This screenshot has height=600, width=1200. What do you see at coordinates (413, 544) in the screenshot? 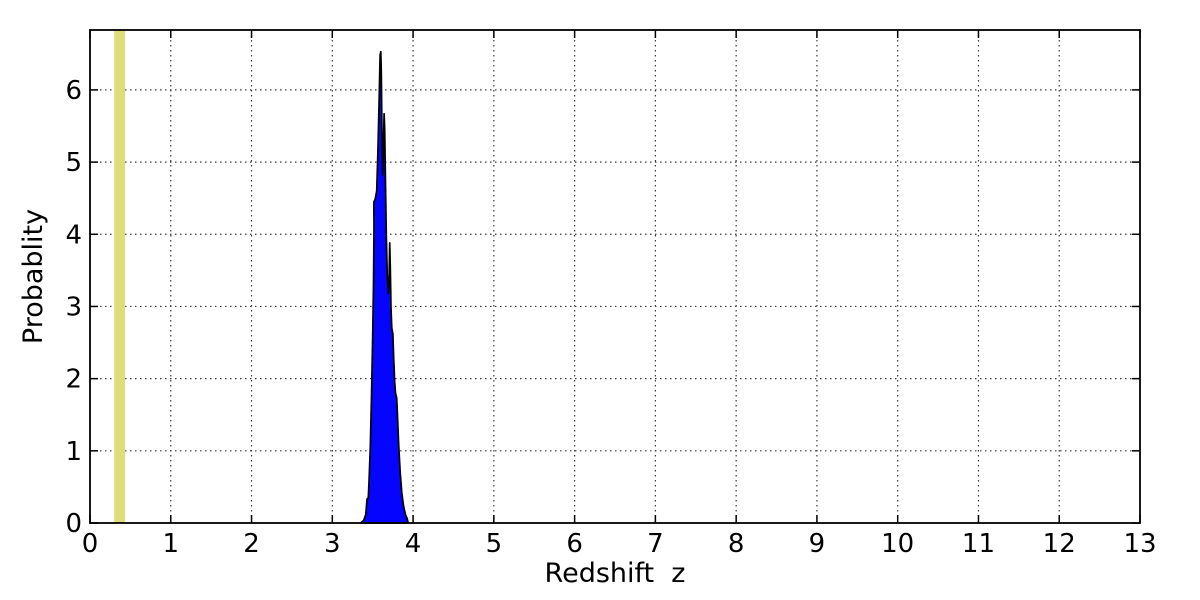
I see `x-tick-label-4: 4` at bounding box center [413, 544].